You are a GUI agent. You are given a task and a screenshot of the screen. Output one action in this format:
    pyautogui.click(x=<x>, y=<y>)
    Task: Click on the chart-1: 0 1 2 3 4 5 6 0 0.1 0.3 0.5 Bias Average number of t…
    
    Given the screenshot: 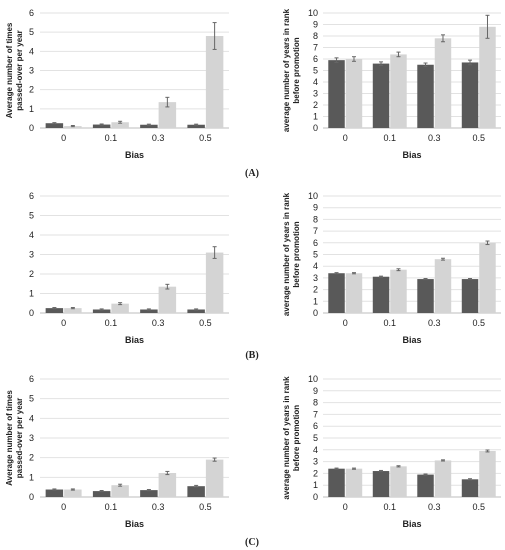 What is the action you would take?
    pyautogui.click(x=117, y=84)
    